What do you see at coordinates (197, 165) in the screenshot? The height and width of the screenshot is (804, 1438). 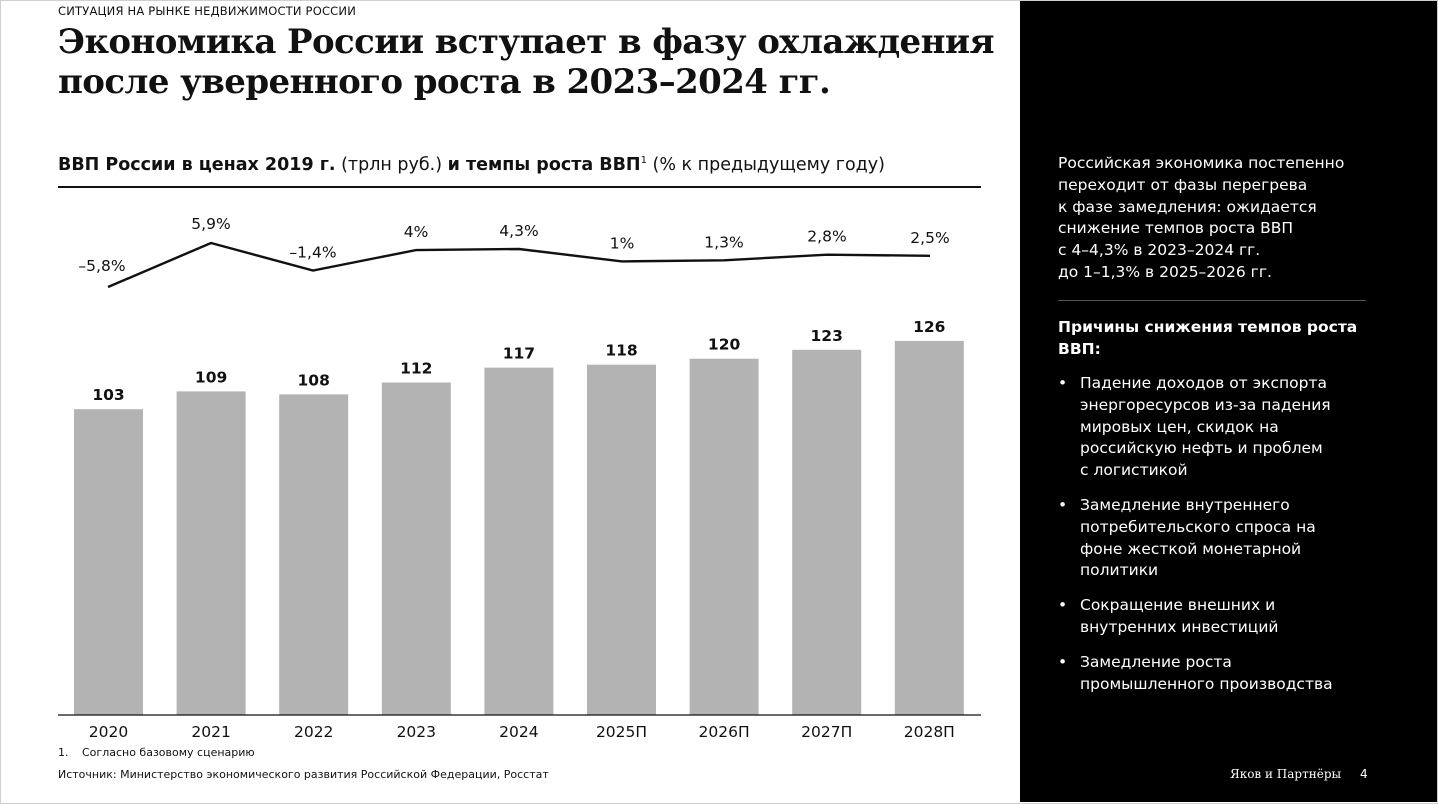 I see `chart-heading-gdp: ВВП России в ценах 2019 г.` at bounding box center [197, 165].